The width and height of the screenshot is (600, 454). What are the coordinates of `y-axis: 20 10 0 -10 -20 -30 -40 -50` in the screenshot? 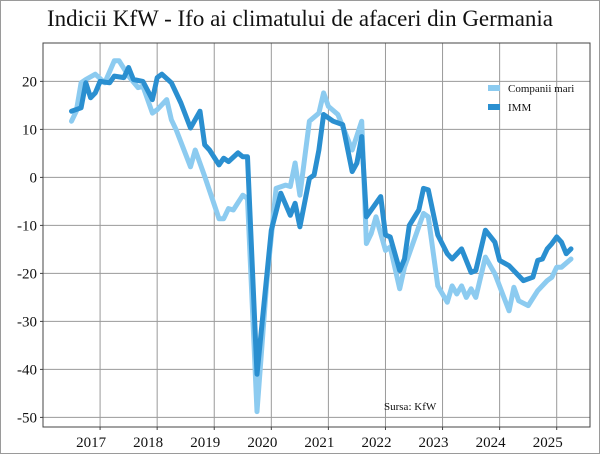 It's located at (30, 250).